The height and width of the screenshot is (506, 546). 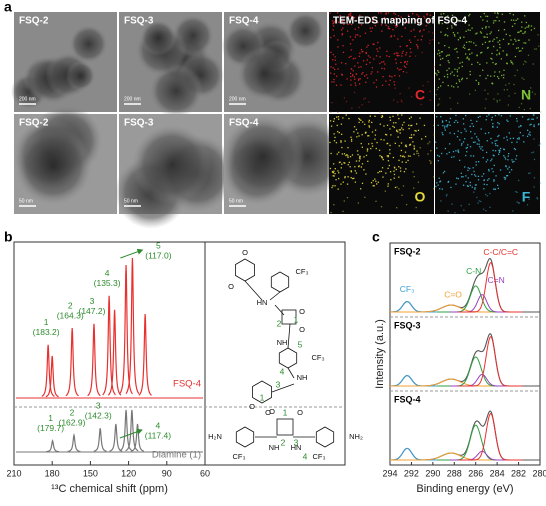 I want to click on atom-label: CF₃, so click(x=238, y=456).